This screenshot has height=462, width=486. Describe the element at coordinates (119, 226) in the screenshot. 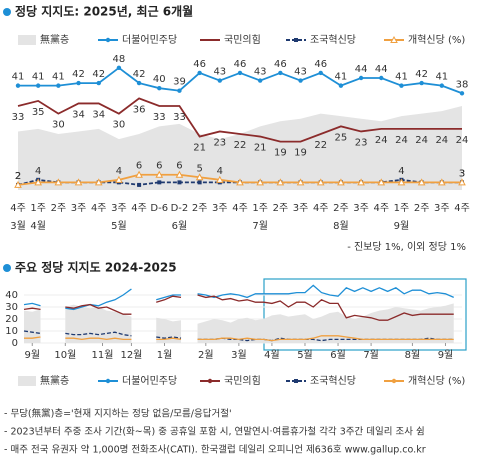

I see `month-label: 5월` at that location.